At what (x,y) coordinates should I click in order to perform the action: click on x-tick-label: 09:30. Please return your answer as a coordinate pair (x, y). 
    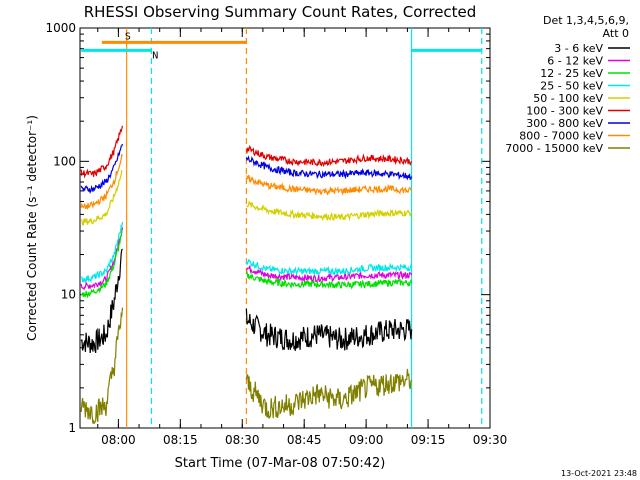
    Looking at the image, I should click on (490, 440).